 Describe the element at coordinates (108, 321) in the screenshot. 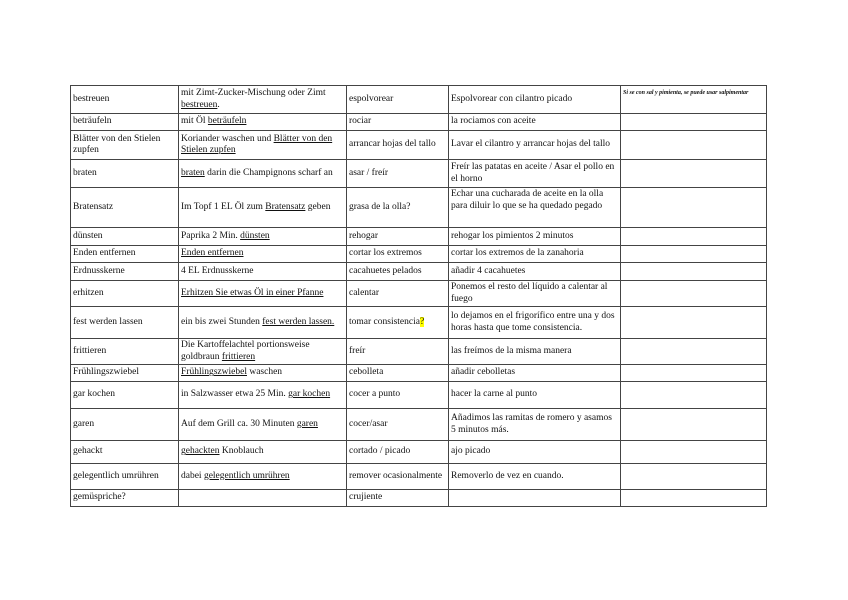

I see `german-term: fest werden lassen` at that location.